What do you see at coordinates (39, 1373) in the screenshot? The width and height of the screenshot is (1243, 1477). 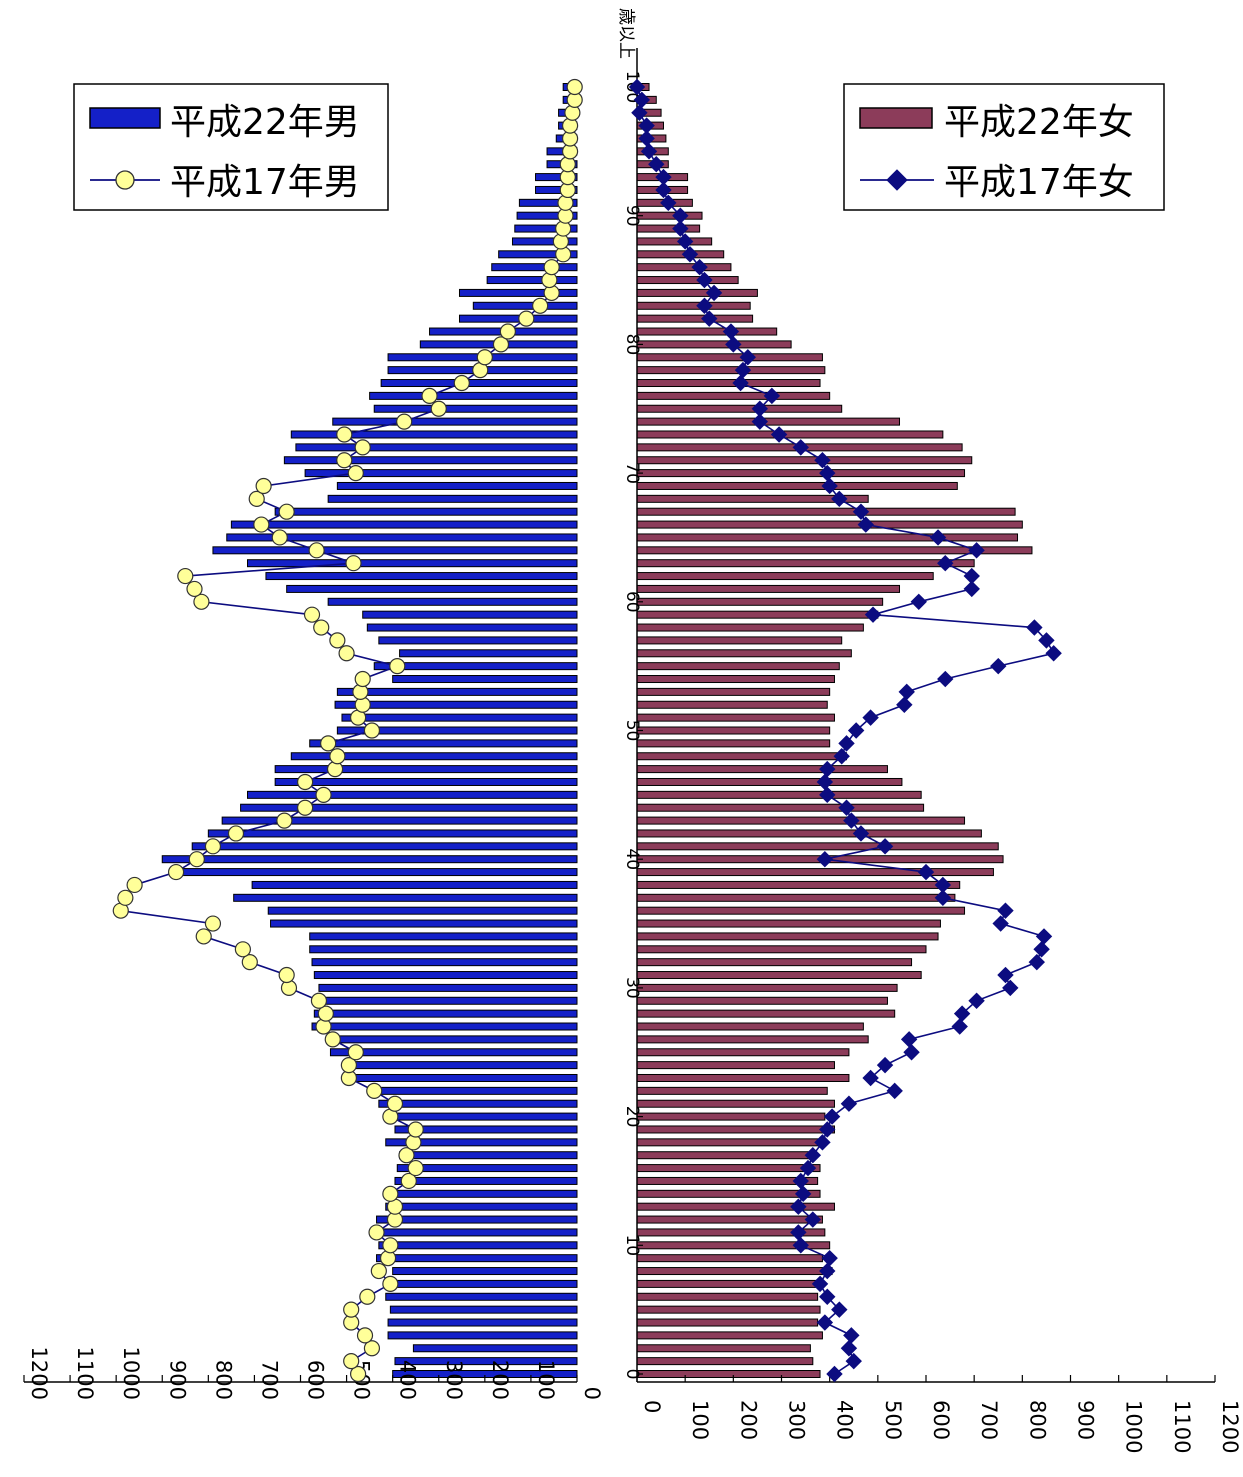 I see `male-x-tick-label: 1200` at bounding box center [39, 1373].